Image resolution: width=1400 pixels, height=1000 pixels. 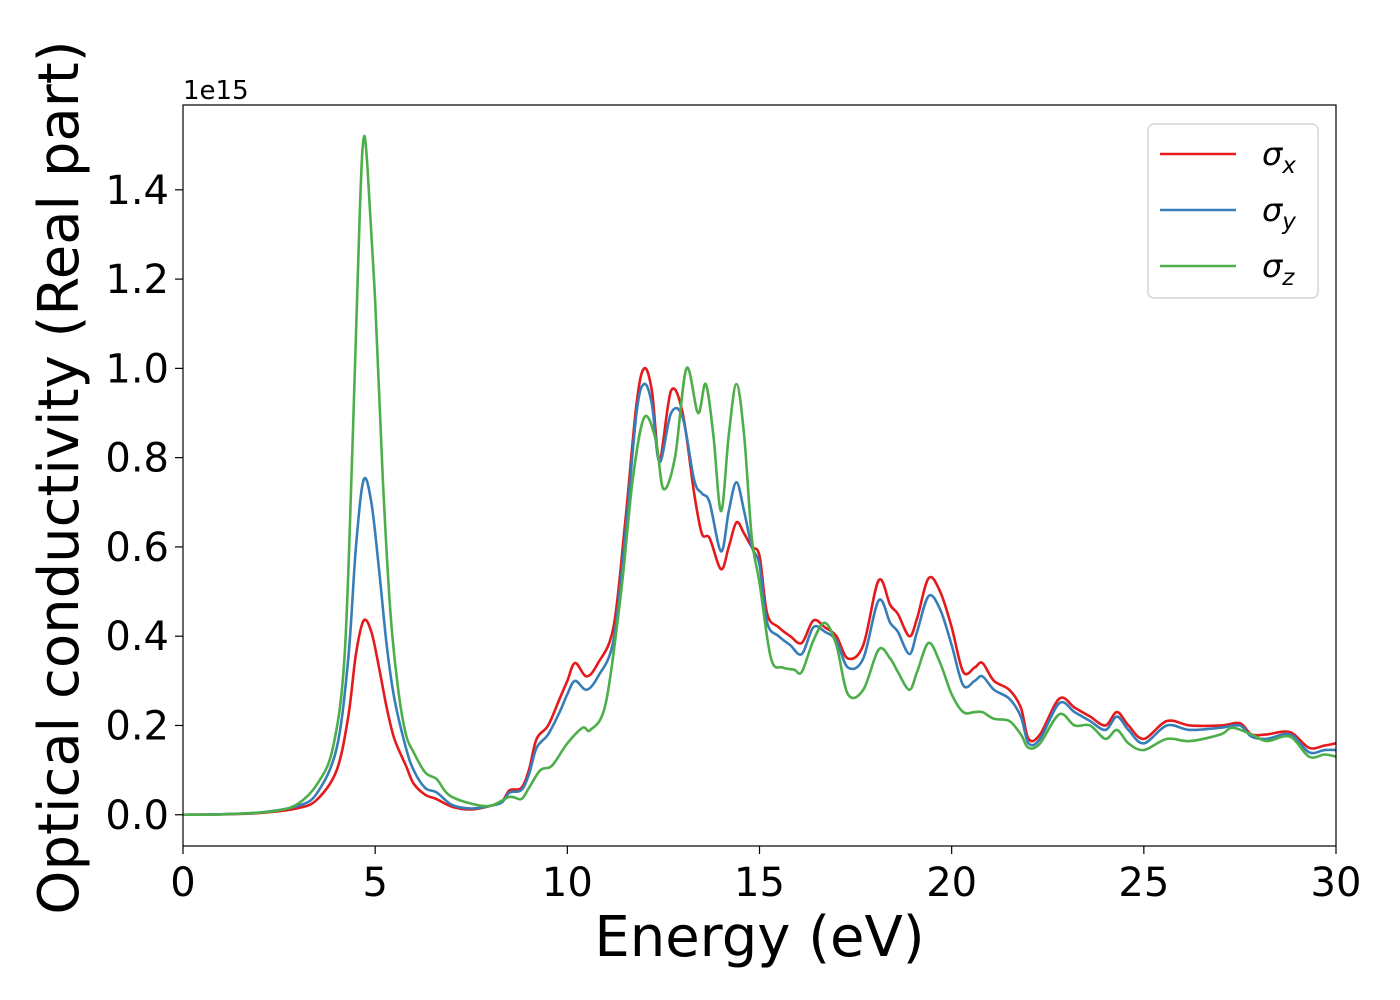 I want to click on x-tick-label: 0, so click(x=182, y=883).